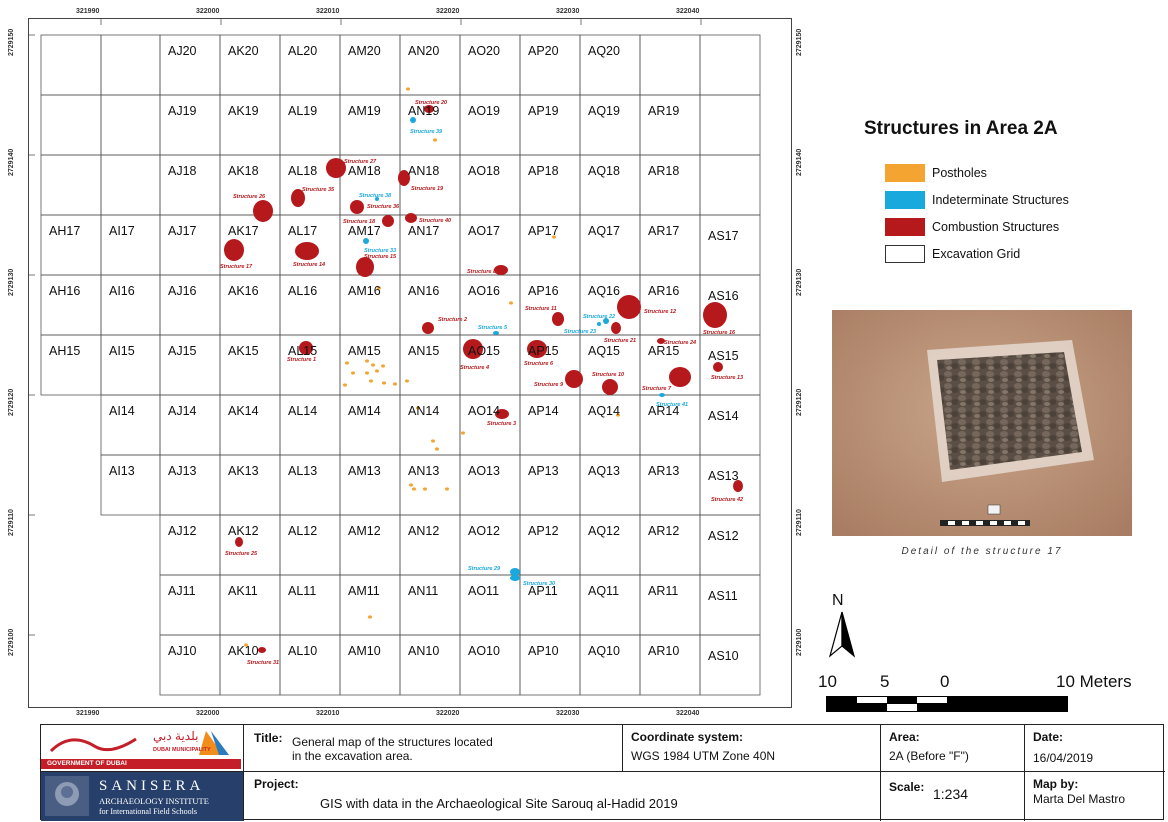 The width and height of the screenshot is (1168, 822). Describe the element at coordinates (380, 251) in the screenshot. I see `structure-label: Structure 33` at that location.